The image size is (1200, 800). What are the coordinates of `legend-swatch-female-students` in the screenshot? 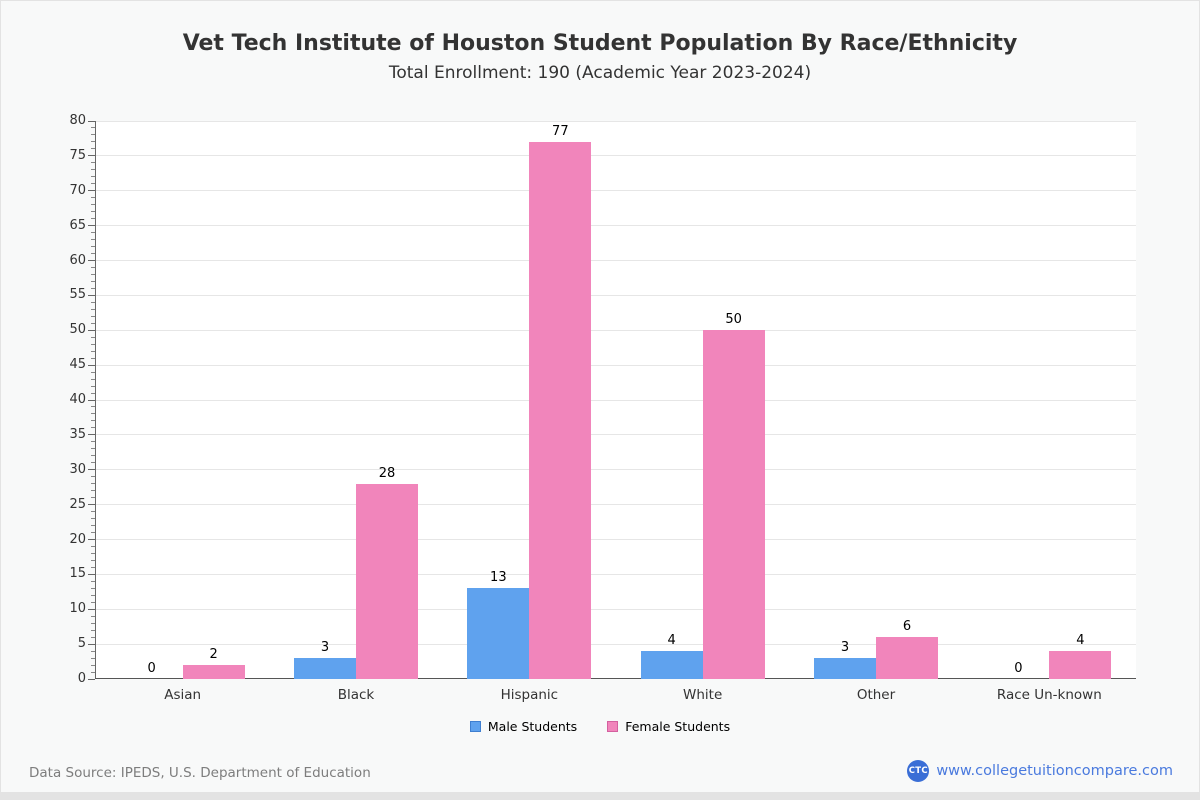 It's located at (613, 726).